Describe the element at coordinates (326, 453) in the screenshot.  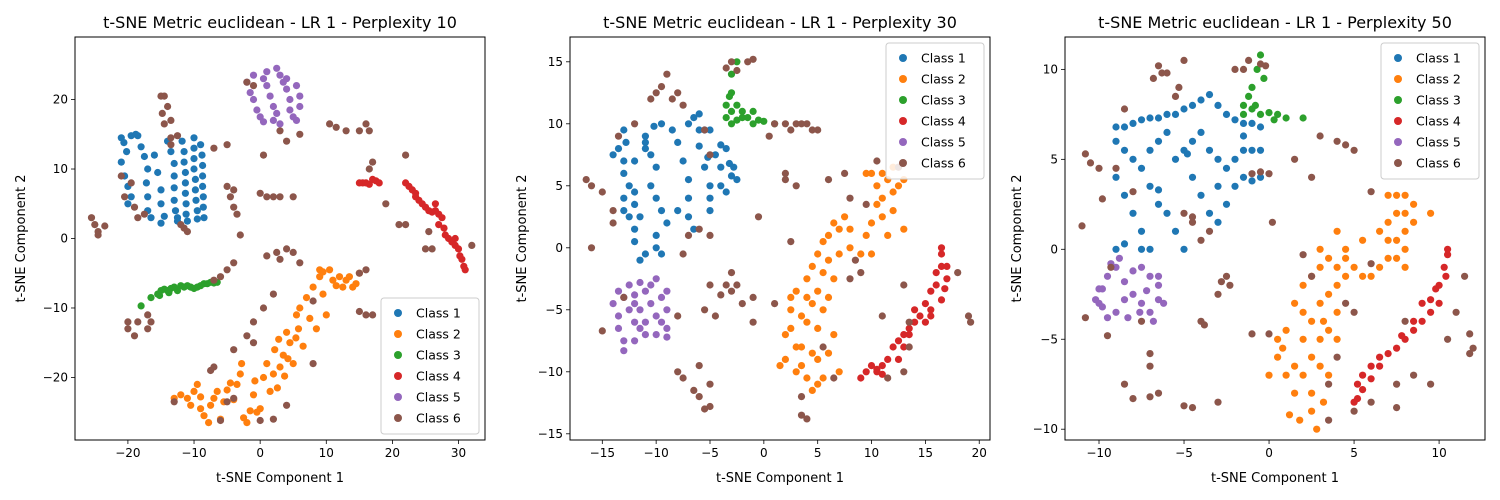
I see `x-tick-label: 10` at that location.